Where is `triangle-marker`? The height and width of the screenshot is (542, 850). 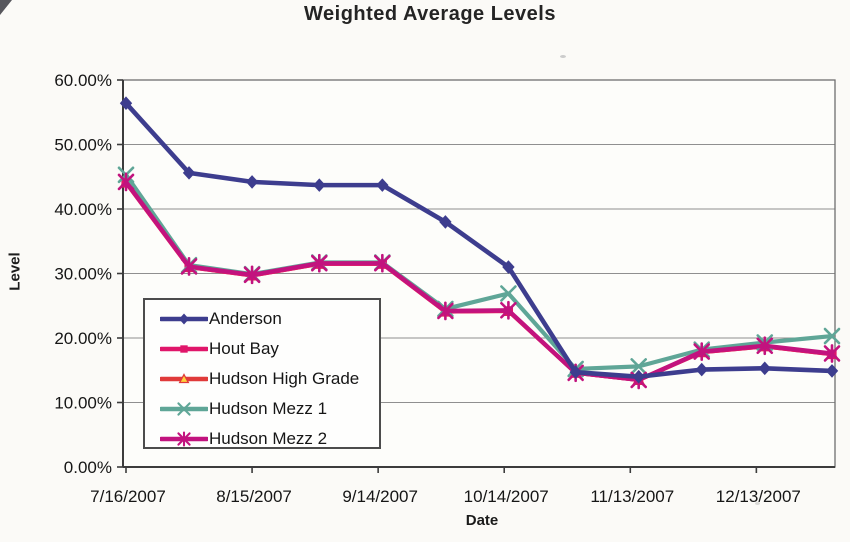 triangle-marker is located at coordinates (184, 378).